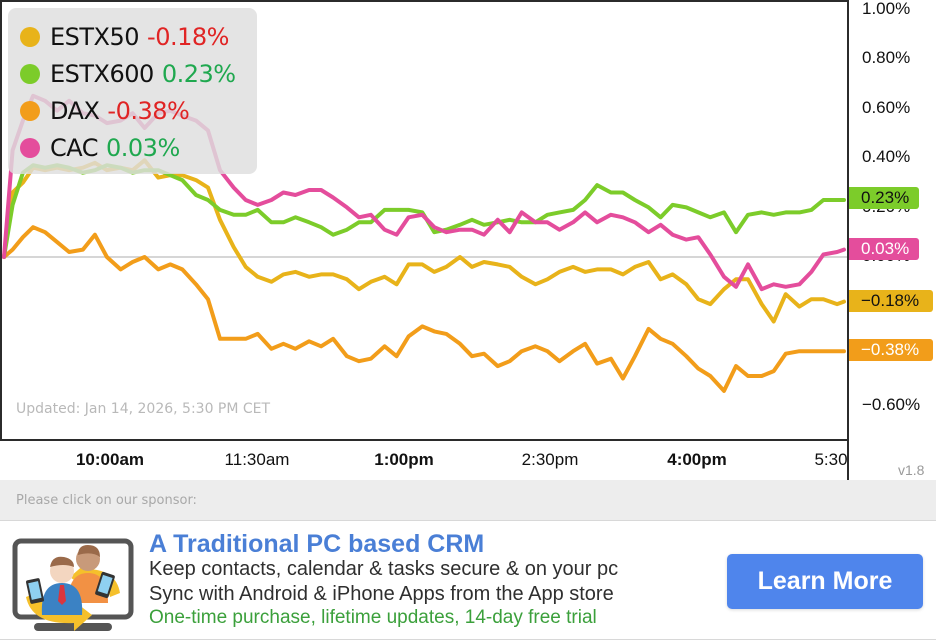 The height and width of the screenshot is (640, 936). I want to click on x-tick: 1:00pm, so click(404, 459).